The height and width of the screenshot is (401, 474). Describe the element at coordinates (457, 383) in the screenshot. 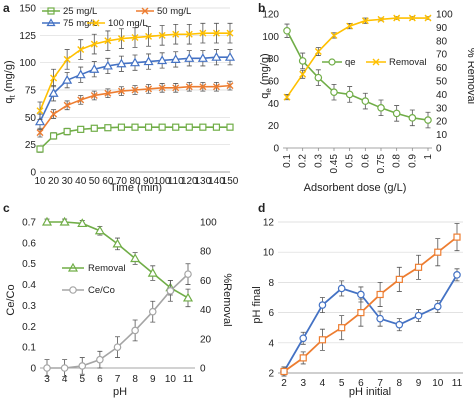

I see `x-tick-label: 11` at that location.